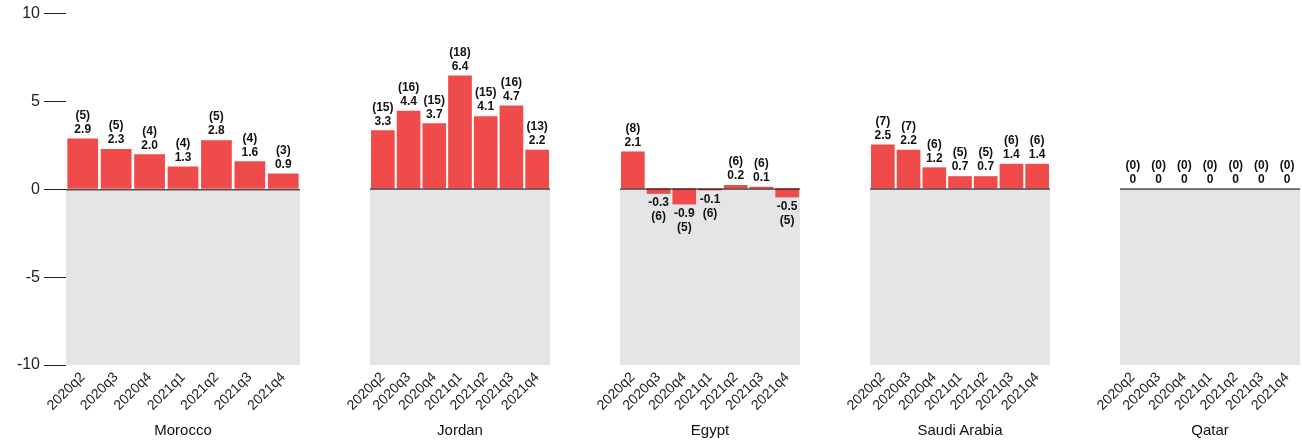 The height and width of the screenshot is (446, 1302). Describe the element at coordinates (460, 430) in the screenshot. I see `x-axis-title: Jordan` at that location.